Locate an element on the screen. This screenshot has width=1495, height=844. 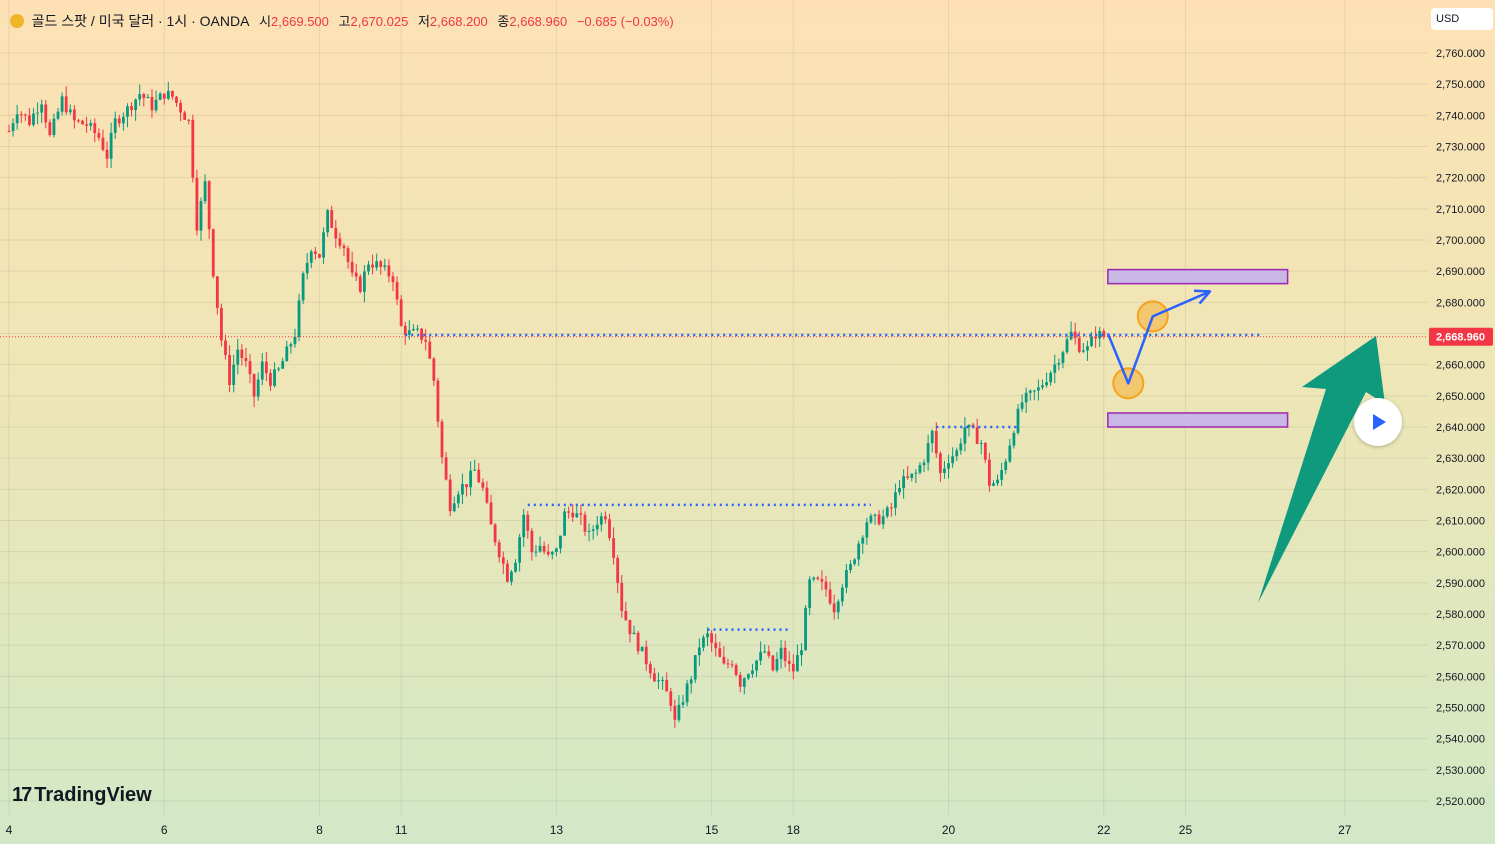
tradingview-logo: 17 TradingView is located at coordinates (82, 795).